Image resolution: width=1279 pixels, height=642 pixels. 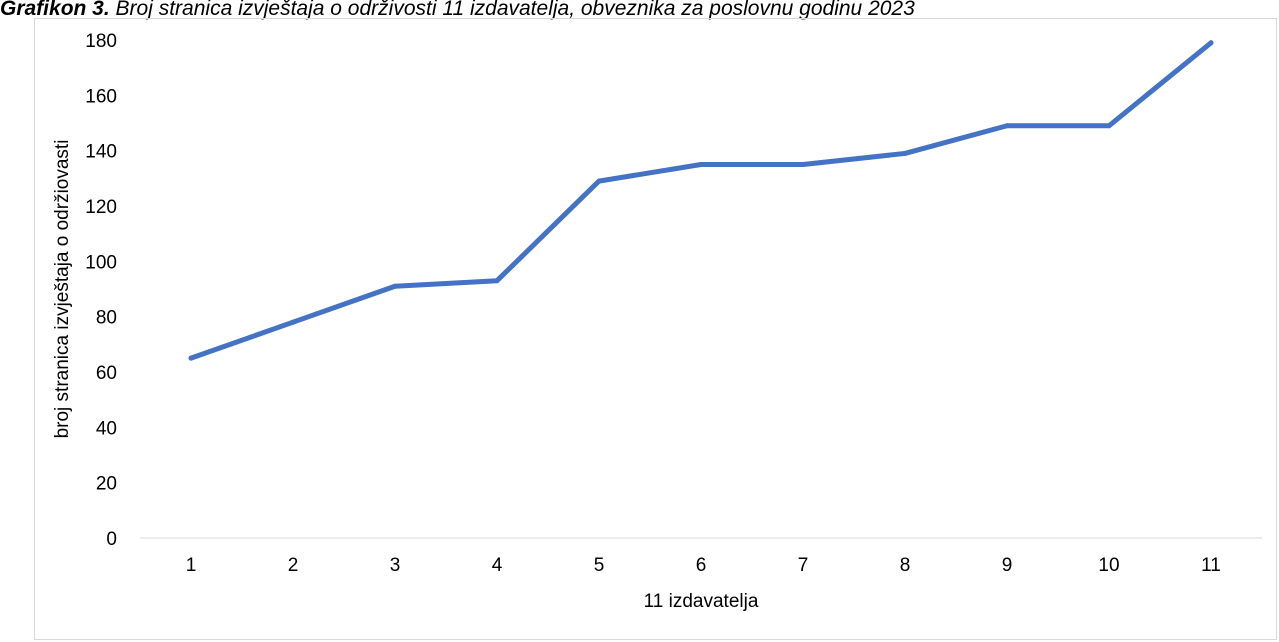 I want to click on x-tick-label: 1, so click(x=191, y=565).